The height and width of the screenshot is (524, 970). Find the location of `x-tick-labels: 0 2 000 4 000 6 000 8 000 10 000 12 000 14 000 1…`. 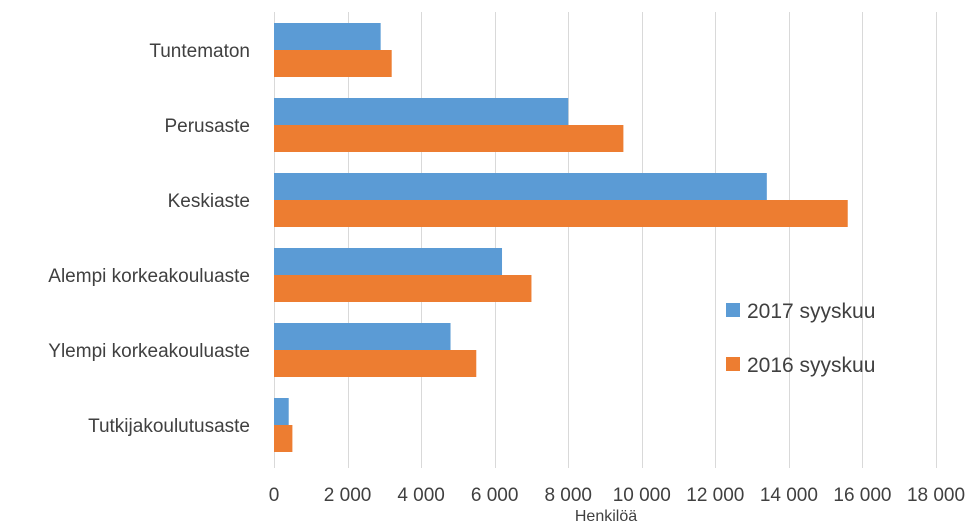

x-tick-labels: 0 2 000 4 000 6 000 8 000 10 000 12 000 14 000 1… is located at coordinates (617, 495).